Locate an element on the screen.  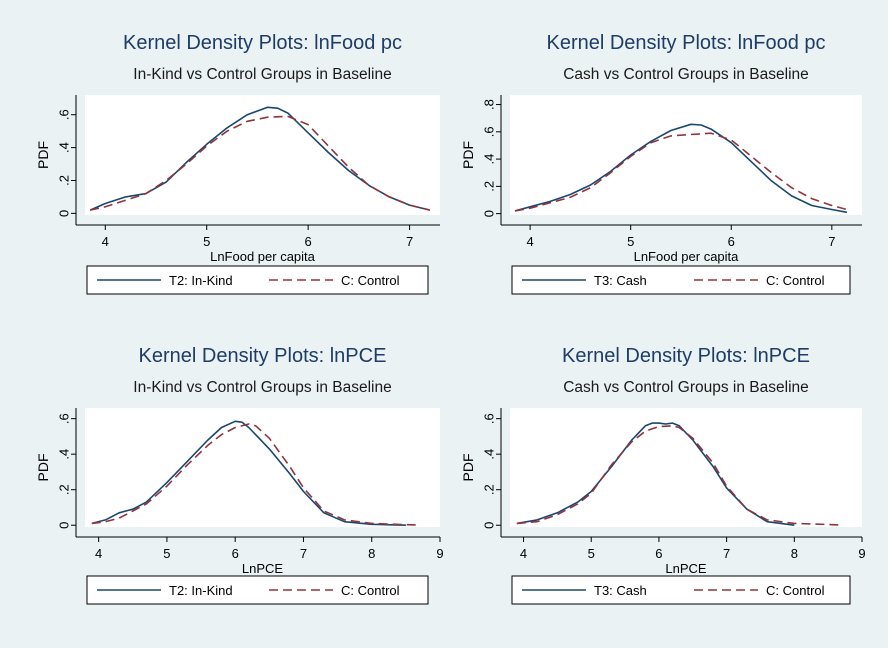
y-tick-label: .8 is located at coordinates (488, 104).